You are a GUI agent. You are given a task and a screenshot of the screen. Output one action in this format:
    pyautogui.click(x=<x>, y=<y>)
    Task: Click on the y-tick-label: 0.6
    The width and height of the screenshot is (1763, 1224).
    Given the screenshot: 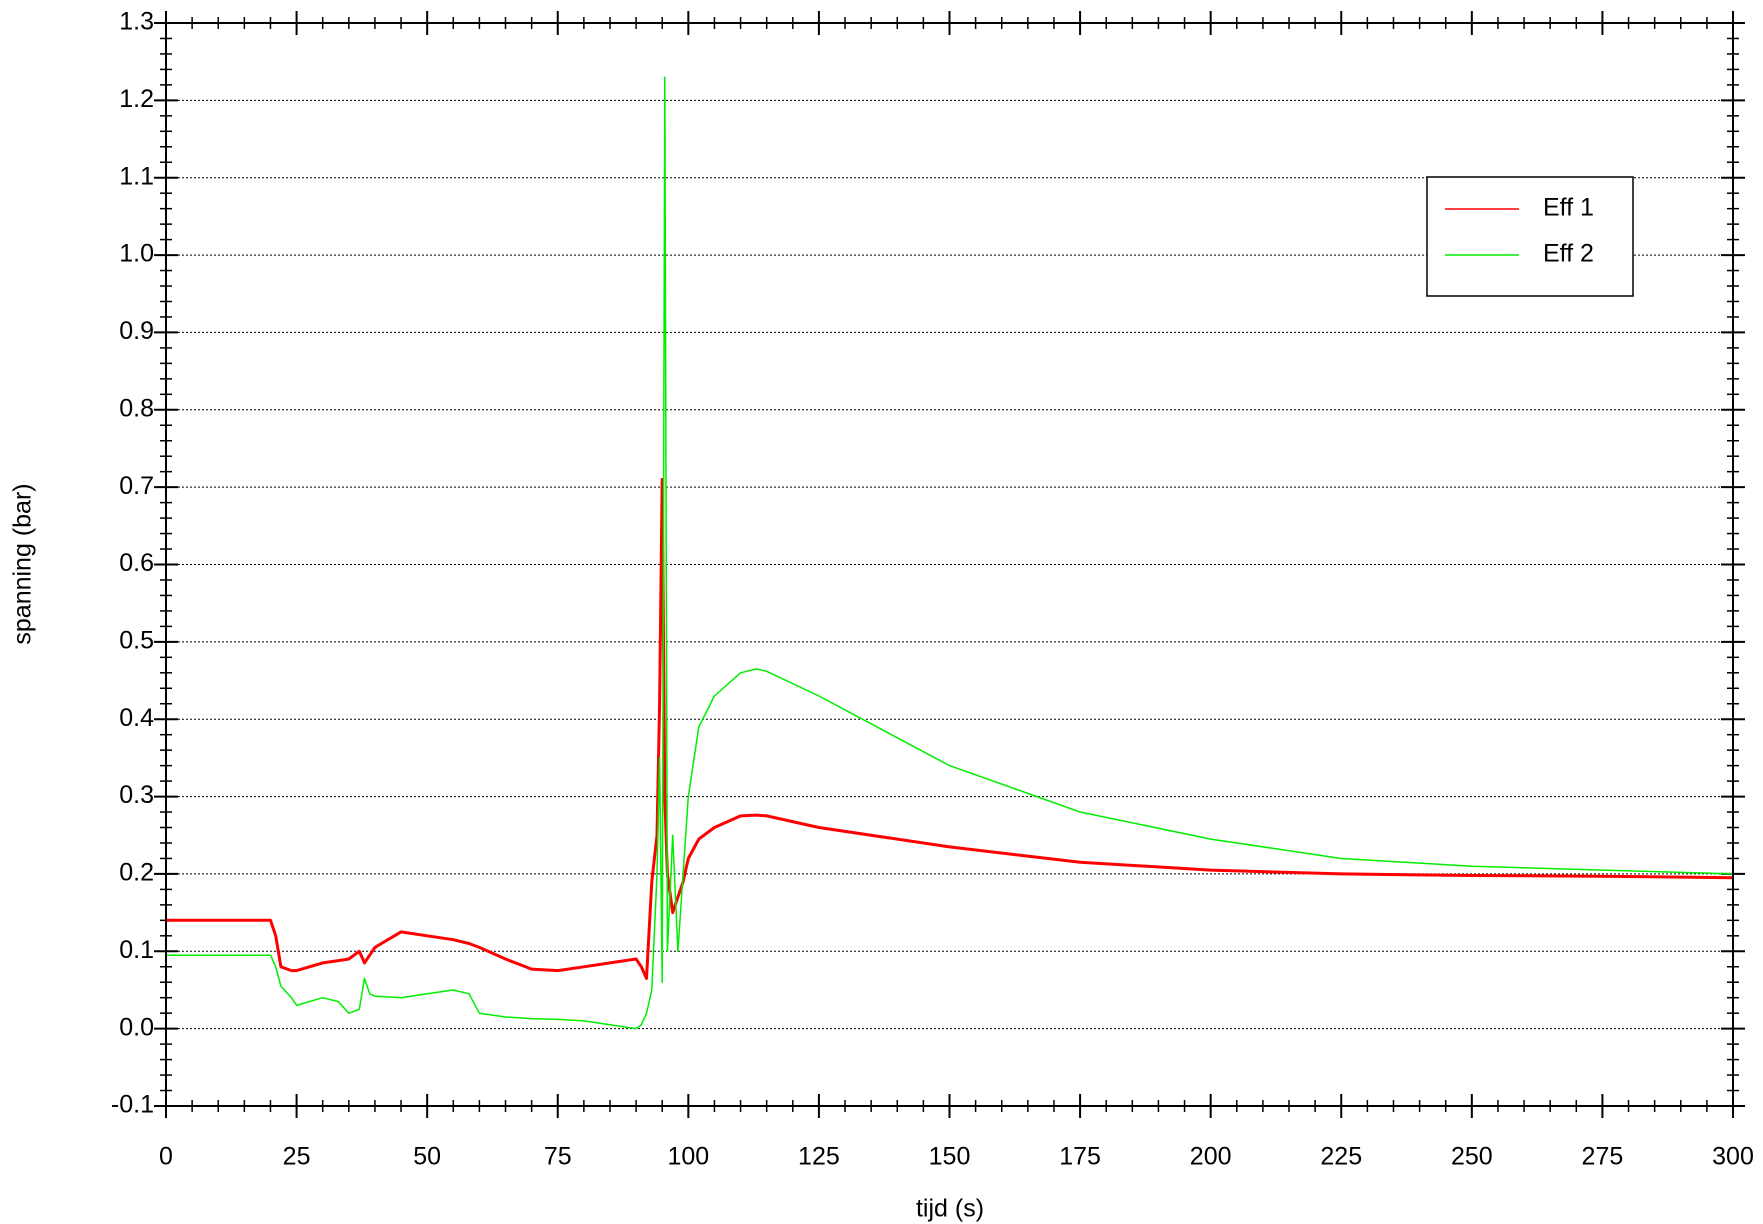 What is the action you would take?
    pyautogui.click(x=136, y=563)
    